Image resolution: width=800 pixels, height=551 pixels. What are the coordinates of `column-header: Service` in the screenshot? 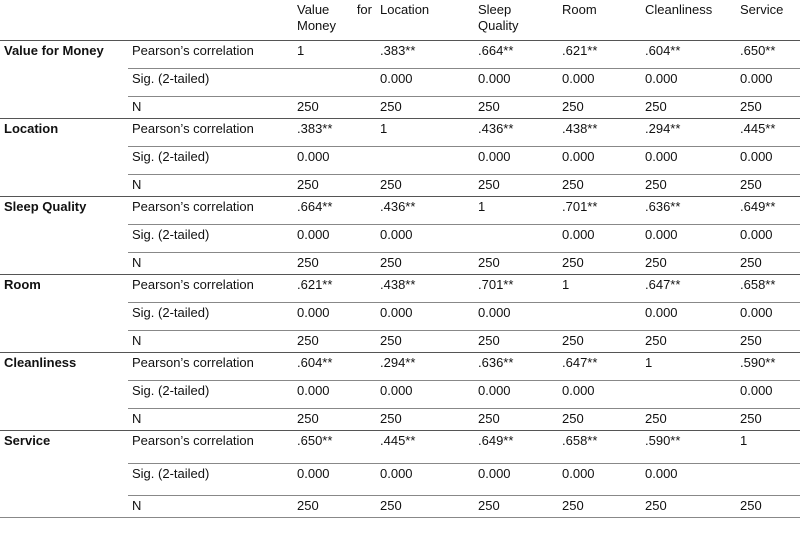 It's located at (768, 20).